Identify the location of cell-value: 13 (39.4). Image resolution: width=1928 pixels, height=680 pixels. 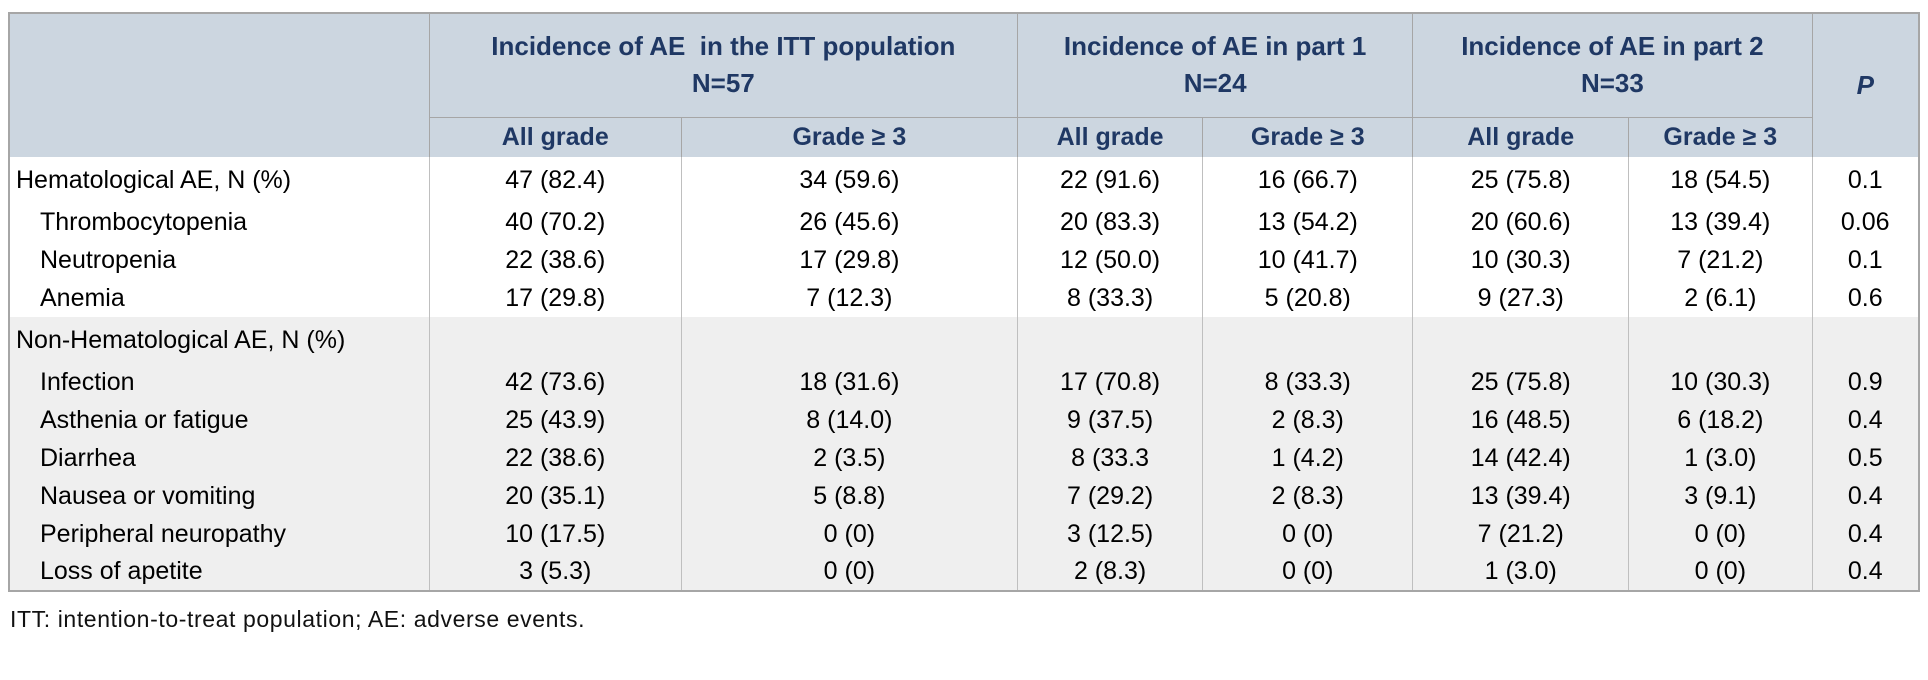
(1521, 496).